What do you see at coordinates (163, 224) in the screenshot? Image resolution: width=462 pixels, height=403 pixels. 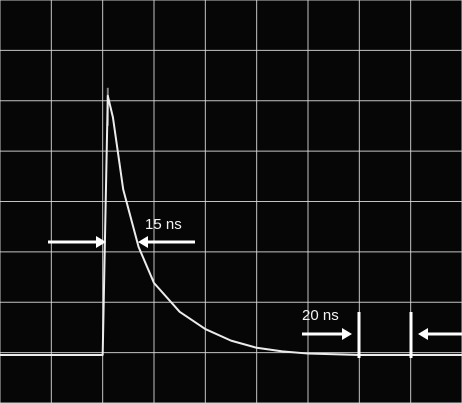 I see `annotation-label-15ns: 15 ns` at bounding box center [163, 224].